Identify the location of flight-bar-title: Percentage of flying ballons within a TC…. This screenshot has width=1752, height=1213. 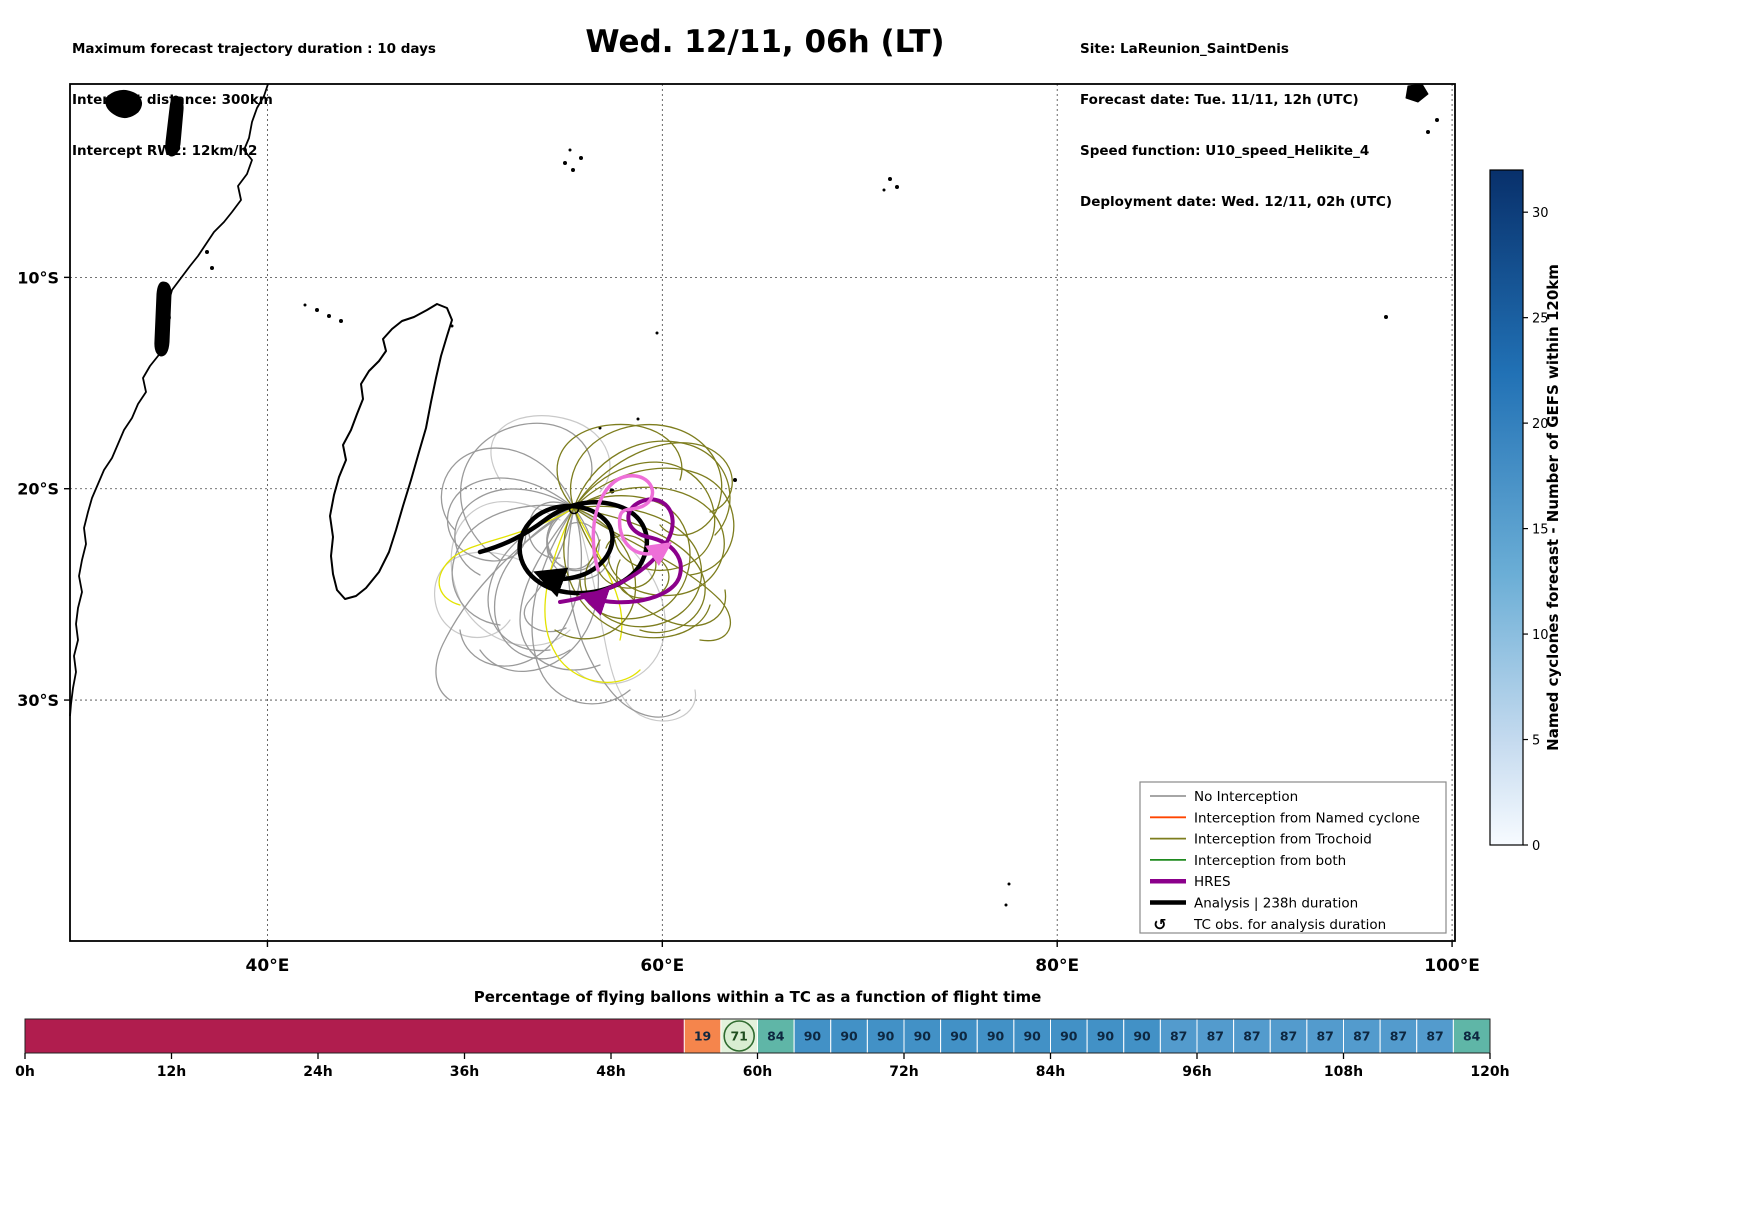
(758, 997).